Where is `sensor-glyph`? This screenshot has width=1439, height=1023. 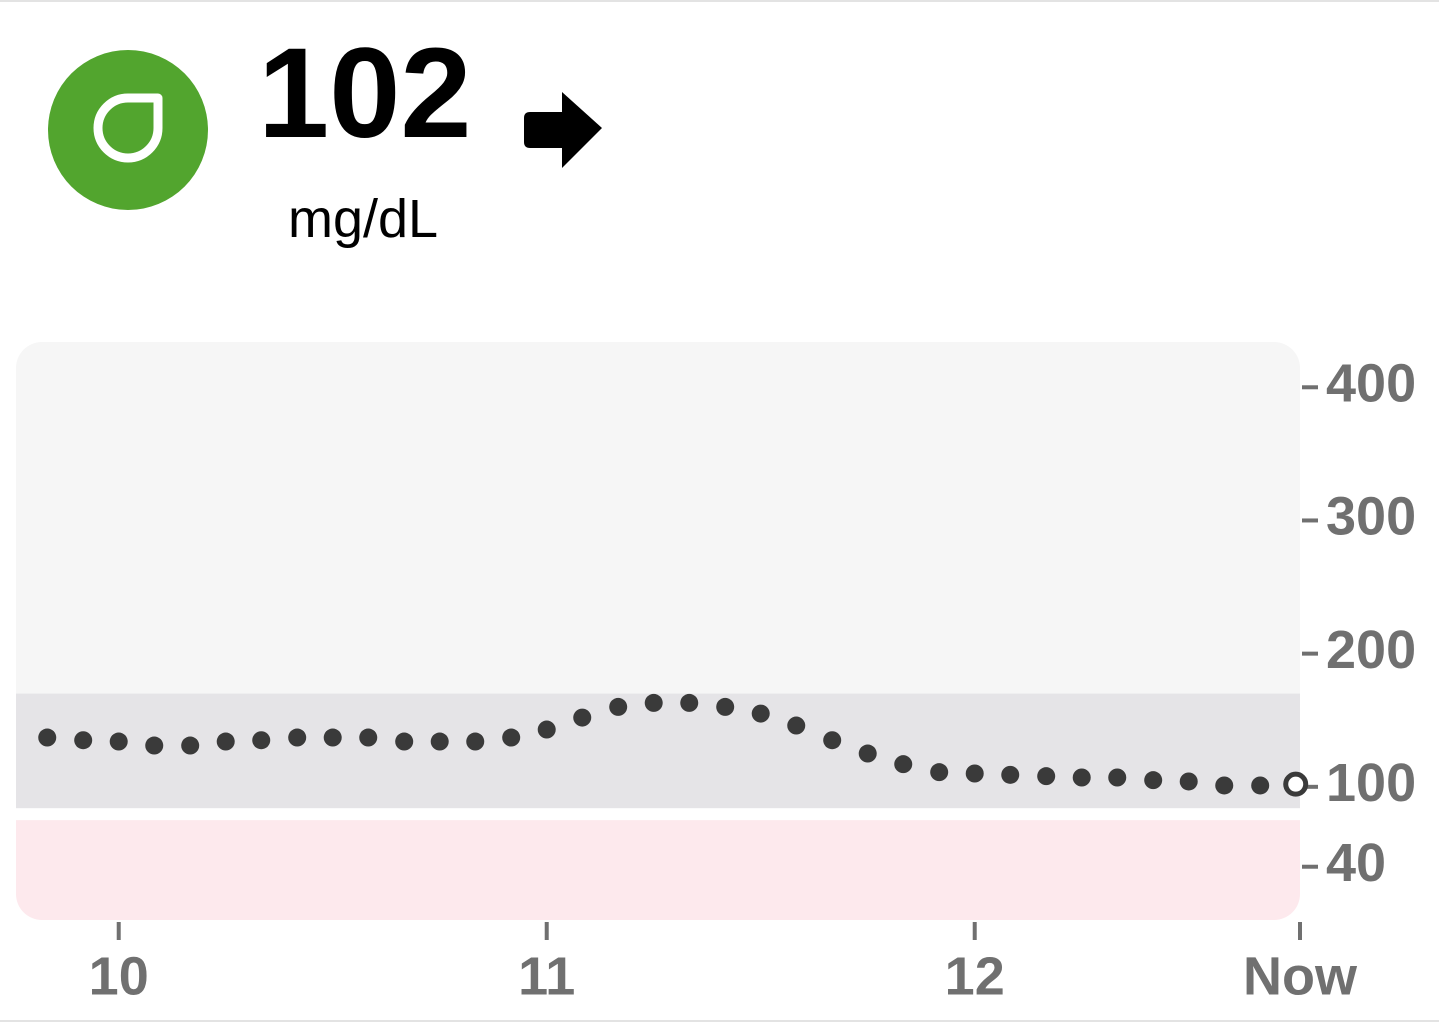
sensor-glyph is located at coordinates (128, 128).